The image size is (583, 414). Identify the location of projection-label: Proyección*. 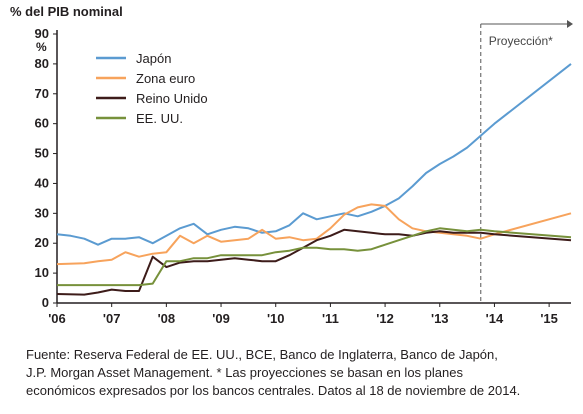
(521, 41).